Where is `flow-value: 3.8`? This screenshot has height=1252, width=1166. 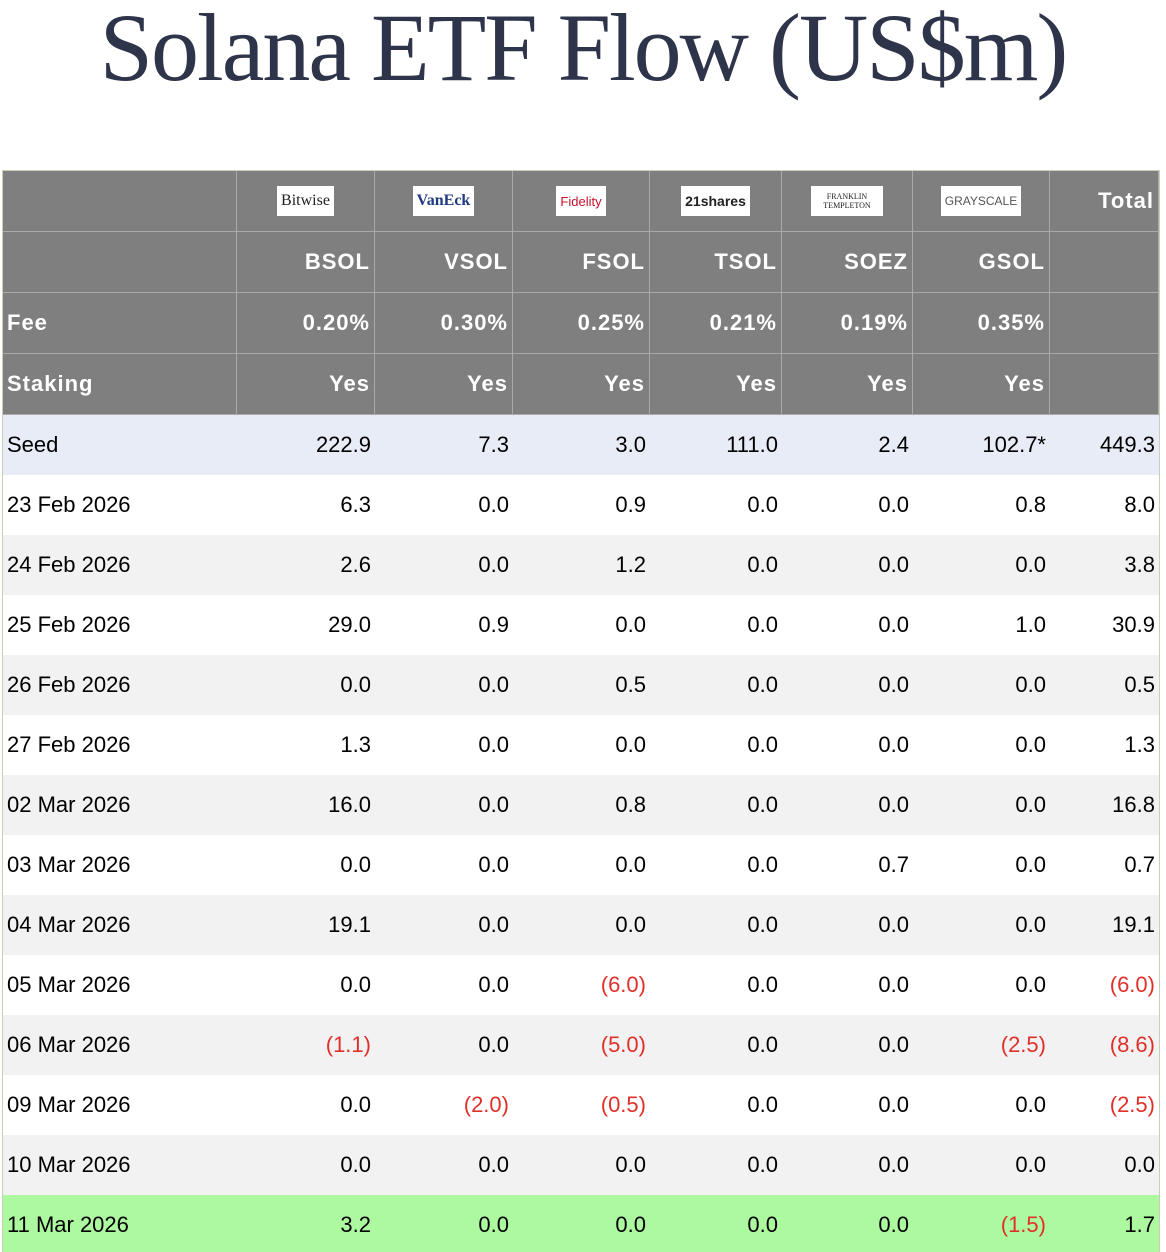 flow-value: 3.8 is located at coordinates (1104, 565).